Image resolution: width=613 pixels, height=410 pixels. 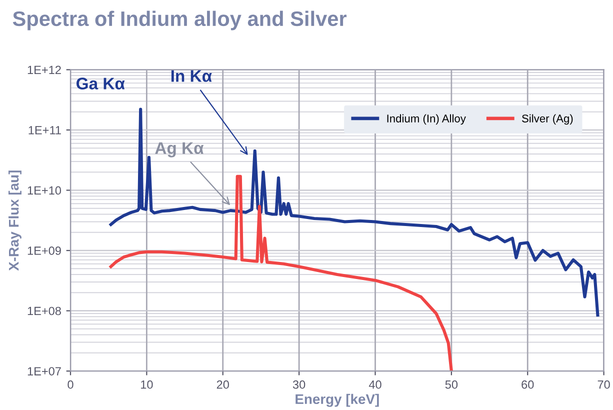 I want to click on x-tick-label: 40, so click(x=375, y=384).